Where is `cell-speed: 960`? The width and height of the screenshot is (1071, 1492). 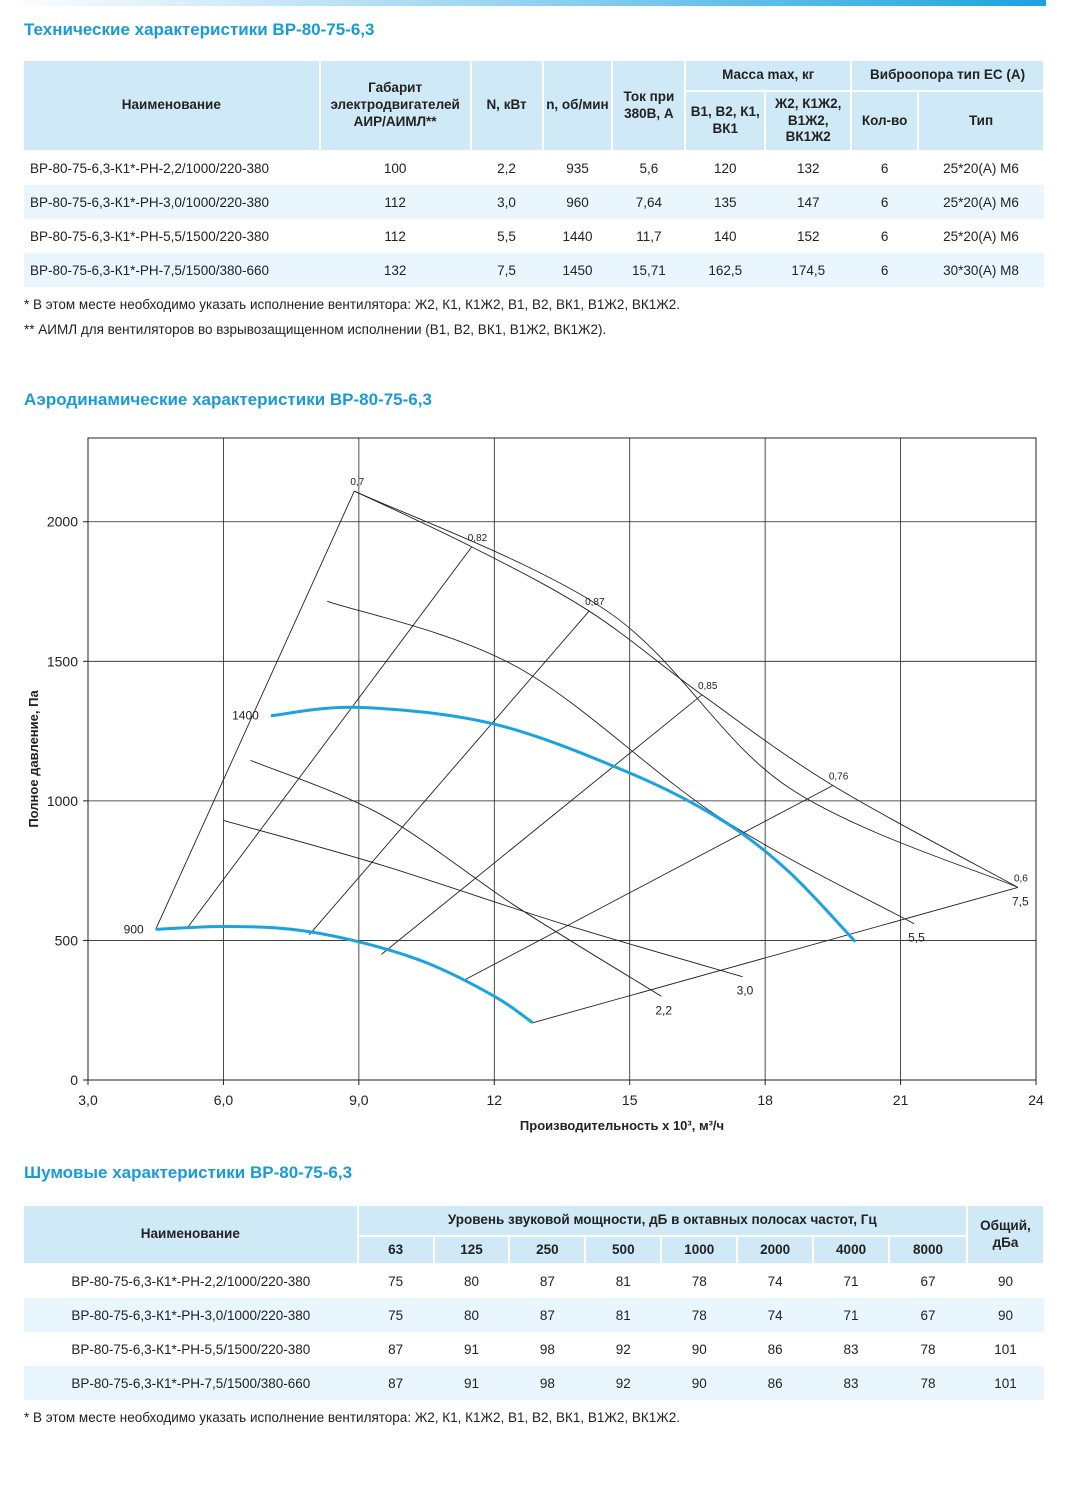
cell-speed: 960 is located at coordinates (577, 202).